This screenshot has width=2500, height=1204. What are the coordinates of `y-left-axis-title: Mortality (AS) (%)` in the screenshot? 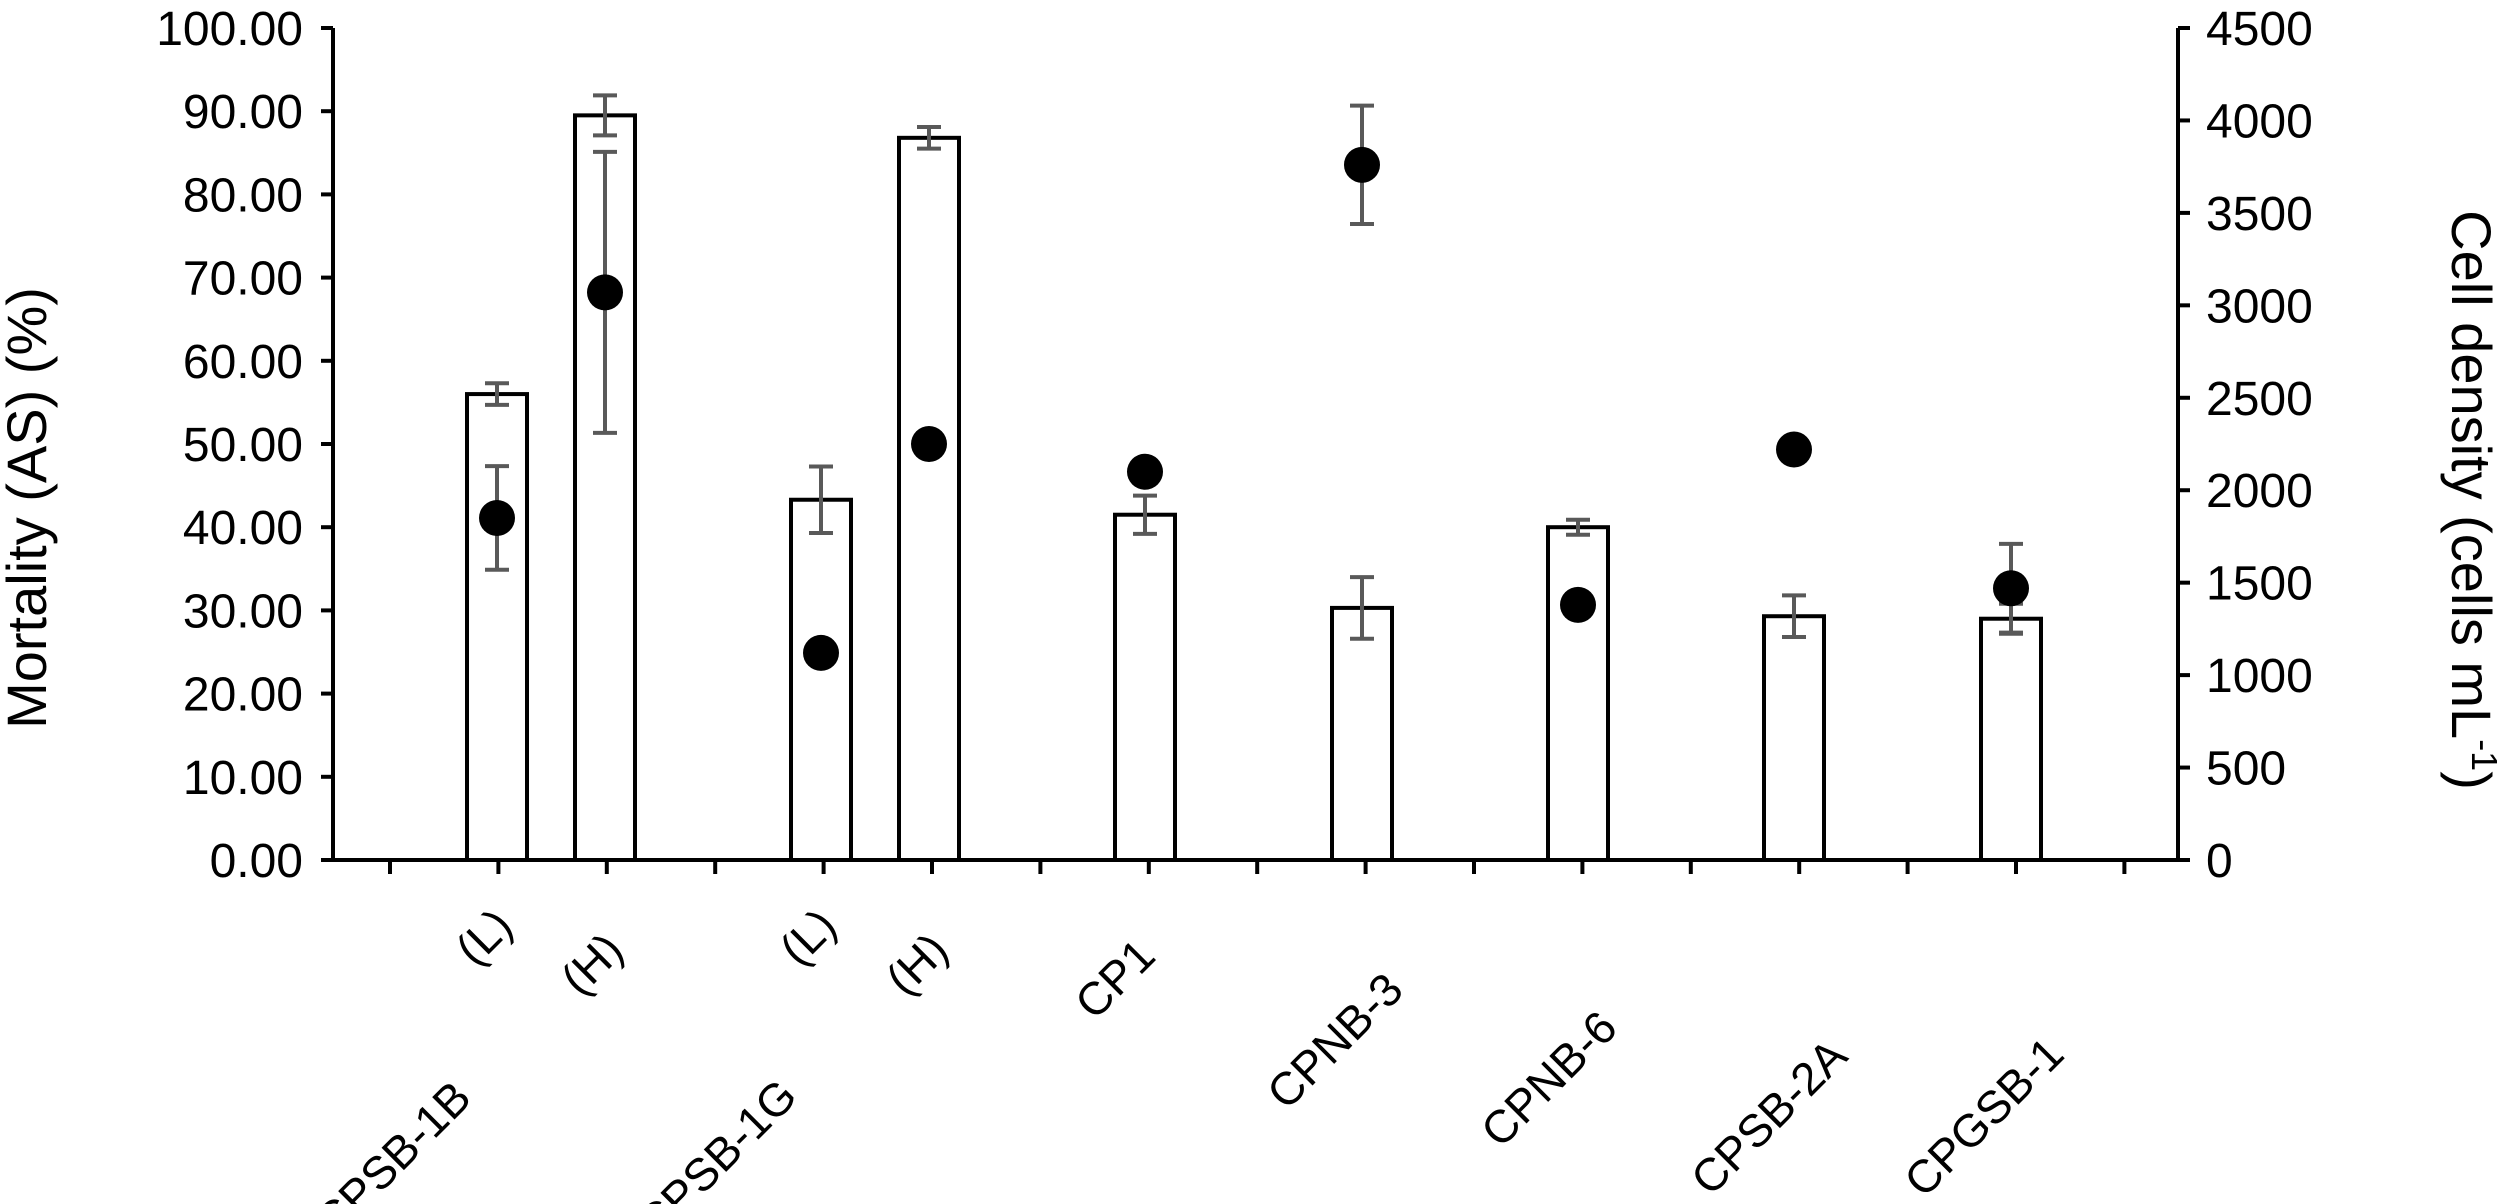 It's located at (29, 508).